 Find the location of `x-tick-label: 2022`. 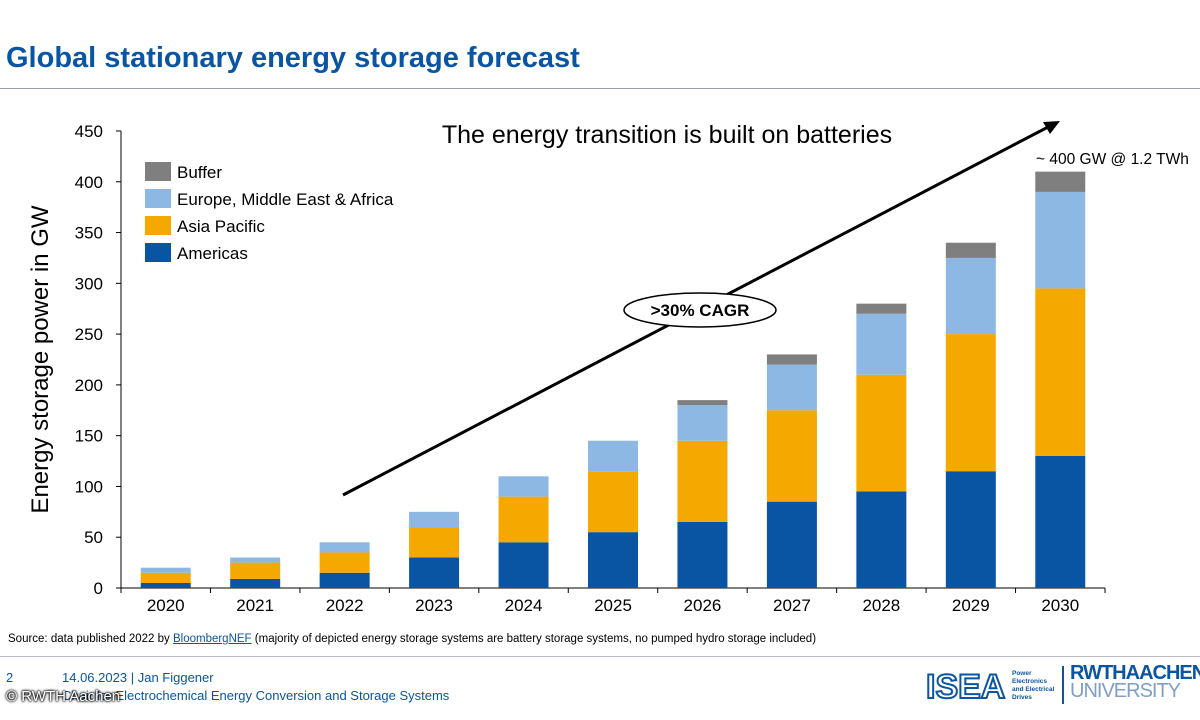

x-tick-label: 2022 is located at coordinates (345, 605).